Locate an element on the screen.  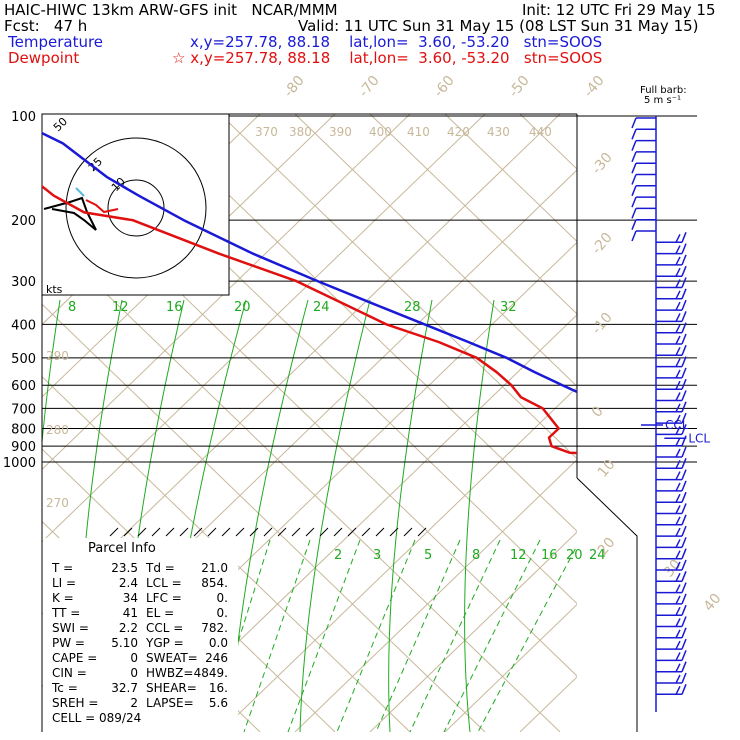
parcel-value: 2.2 is located at coordinates (128, 628).